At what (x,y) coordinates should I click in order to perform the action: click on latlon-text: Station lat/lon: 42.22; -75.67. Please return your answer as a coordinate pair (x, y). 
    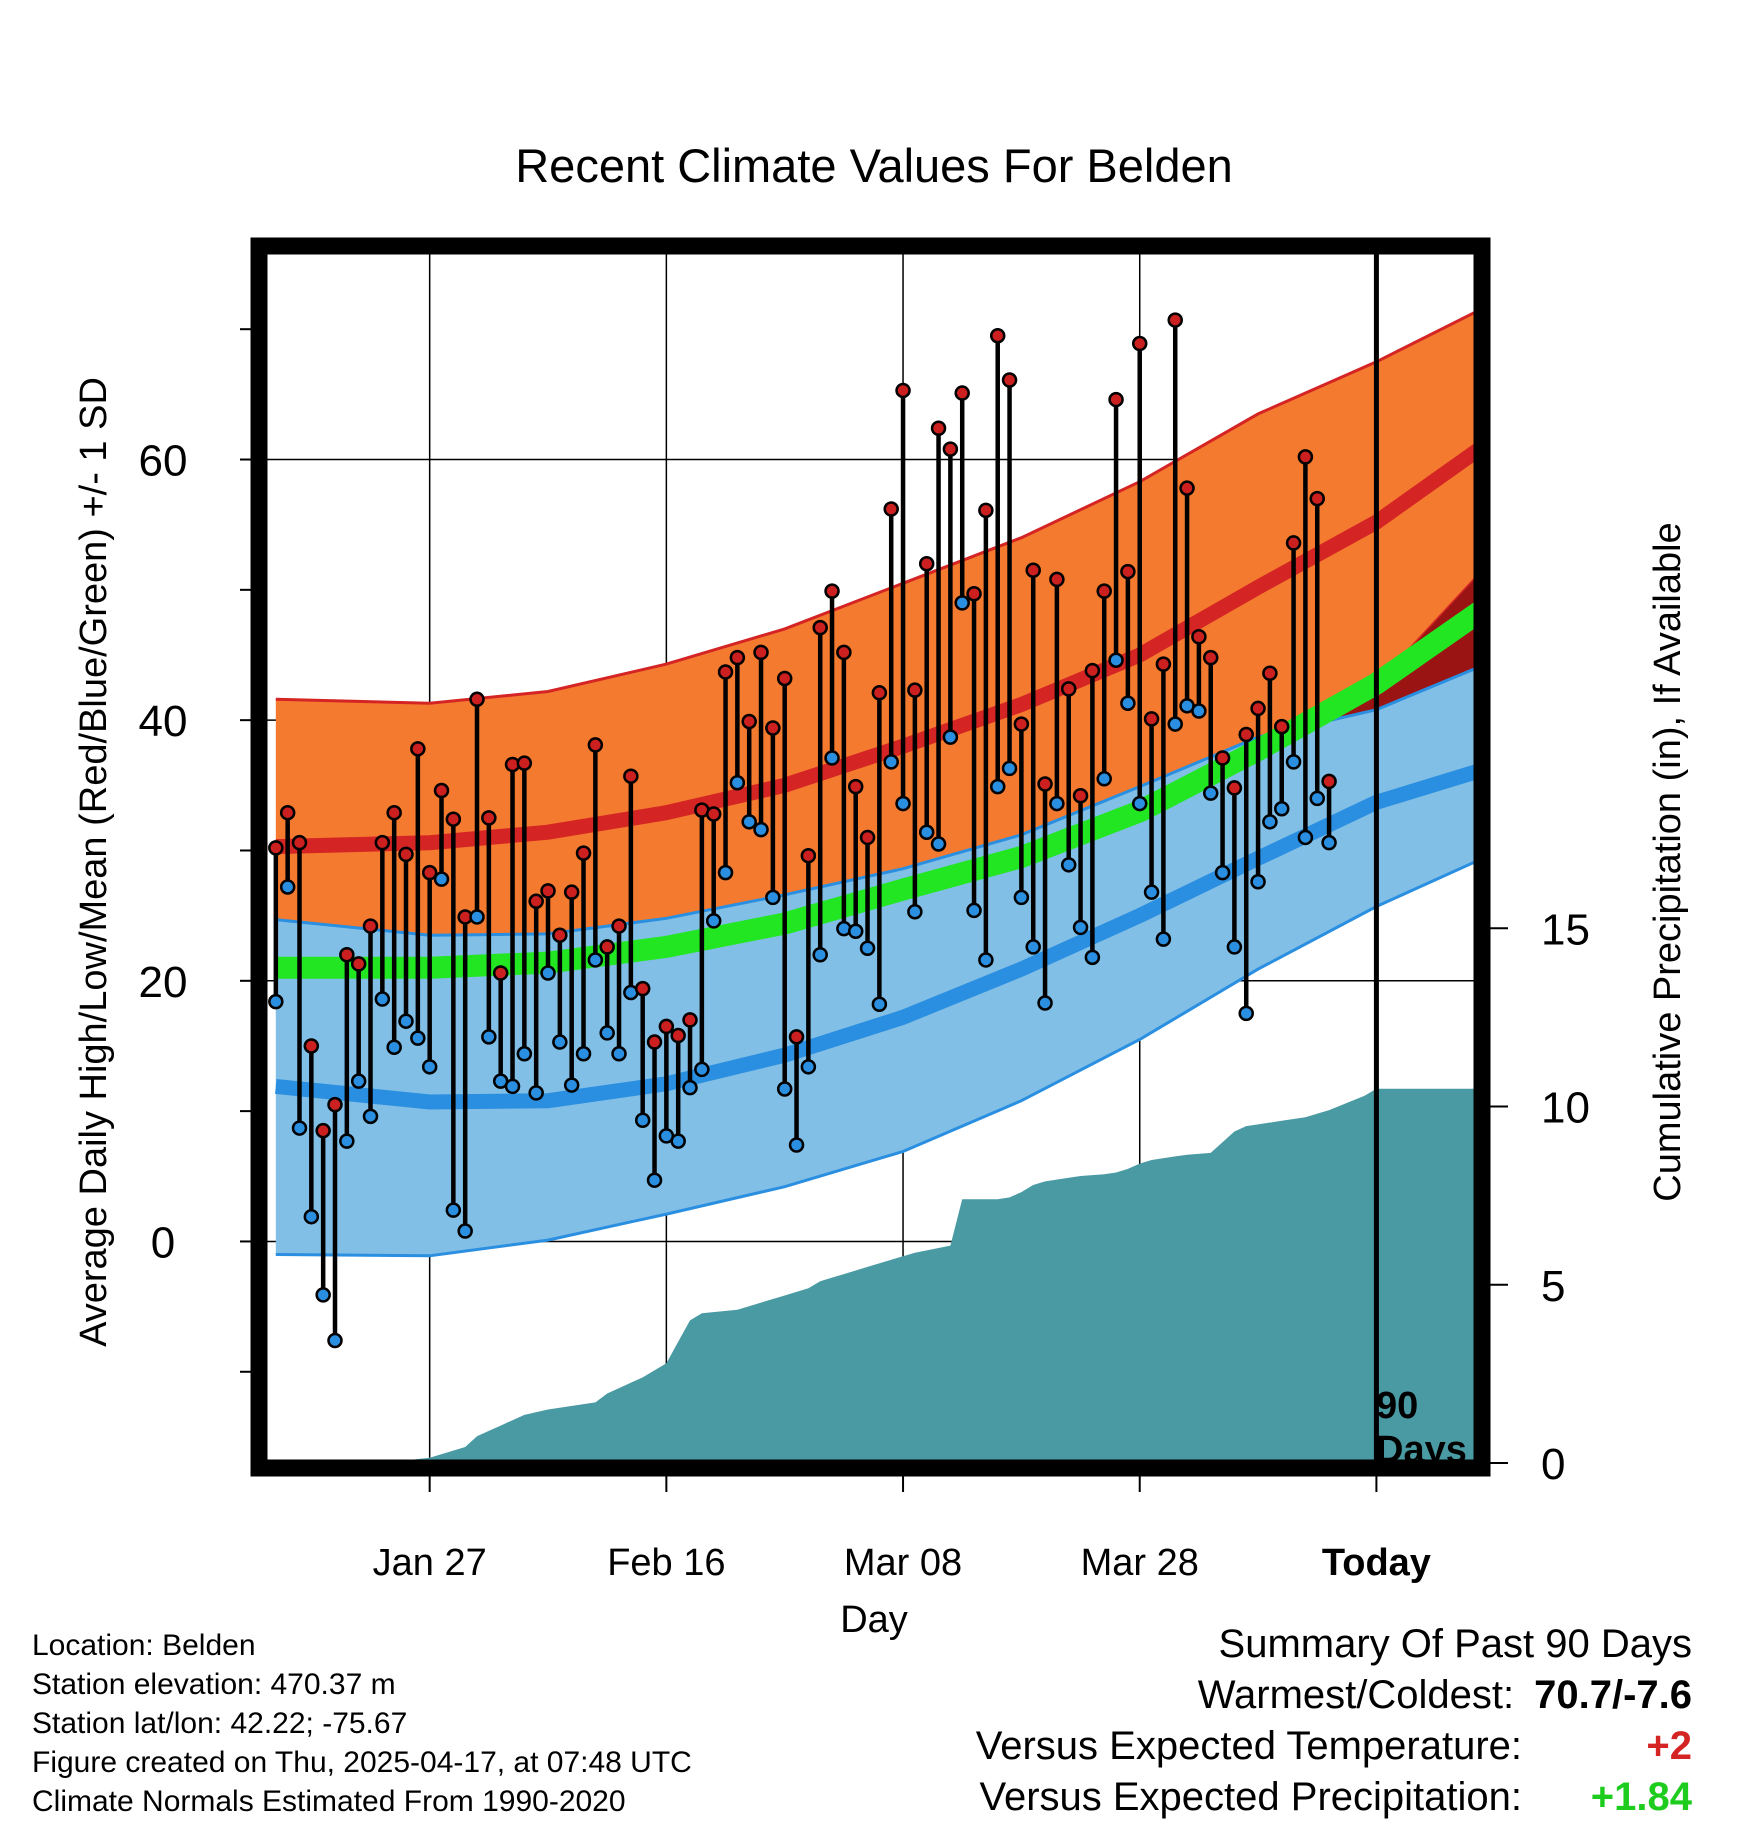
    Looking at the image, I should click on (220, 1723).